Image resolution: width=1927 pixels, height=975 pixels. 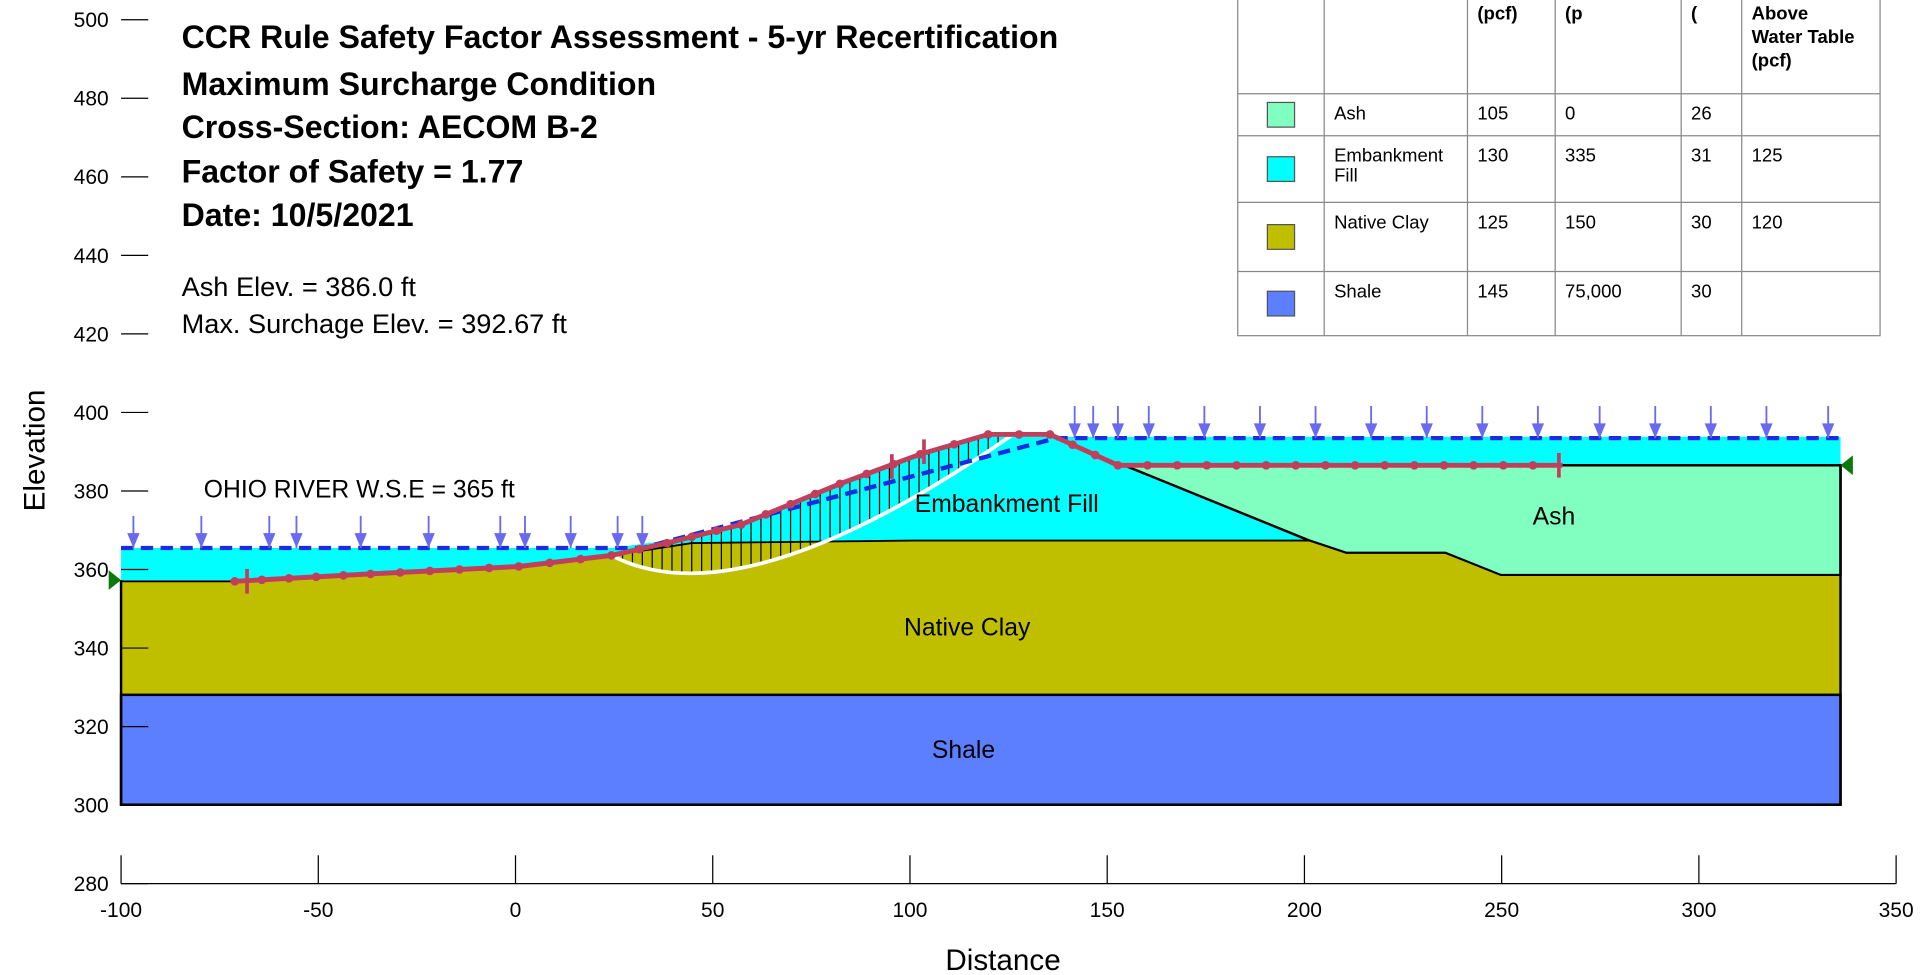 I want to click on table-cell: 0, so click(x=1570, y=113).